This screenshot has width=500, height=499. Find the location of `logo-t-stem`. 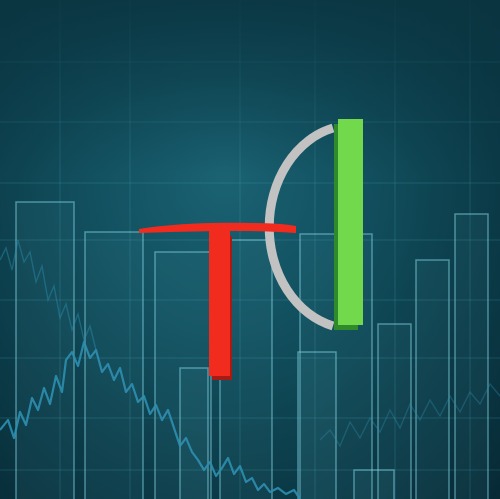

logo-t-stem is located at coordinates (219, 302).